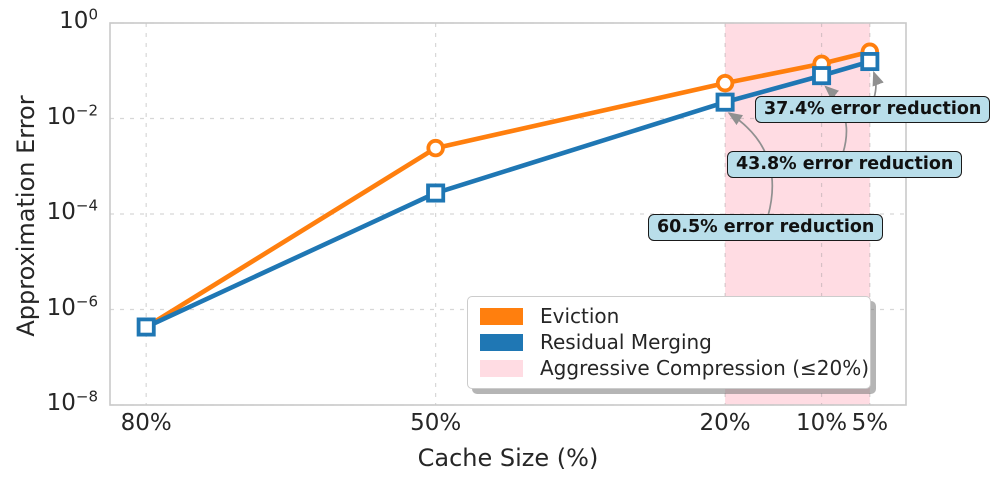 This screenshot has height=484, width=997. What do you see at coordinates (725, 423) in the screenshot?
I see `x-tick-label: 20%` at bounding box center [725, 423].